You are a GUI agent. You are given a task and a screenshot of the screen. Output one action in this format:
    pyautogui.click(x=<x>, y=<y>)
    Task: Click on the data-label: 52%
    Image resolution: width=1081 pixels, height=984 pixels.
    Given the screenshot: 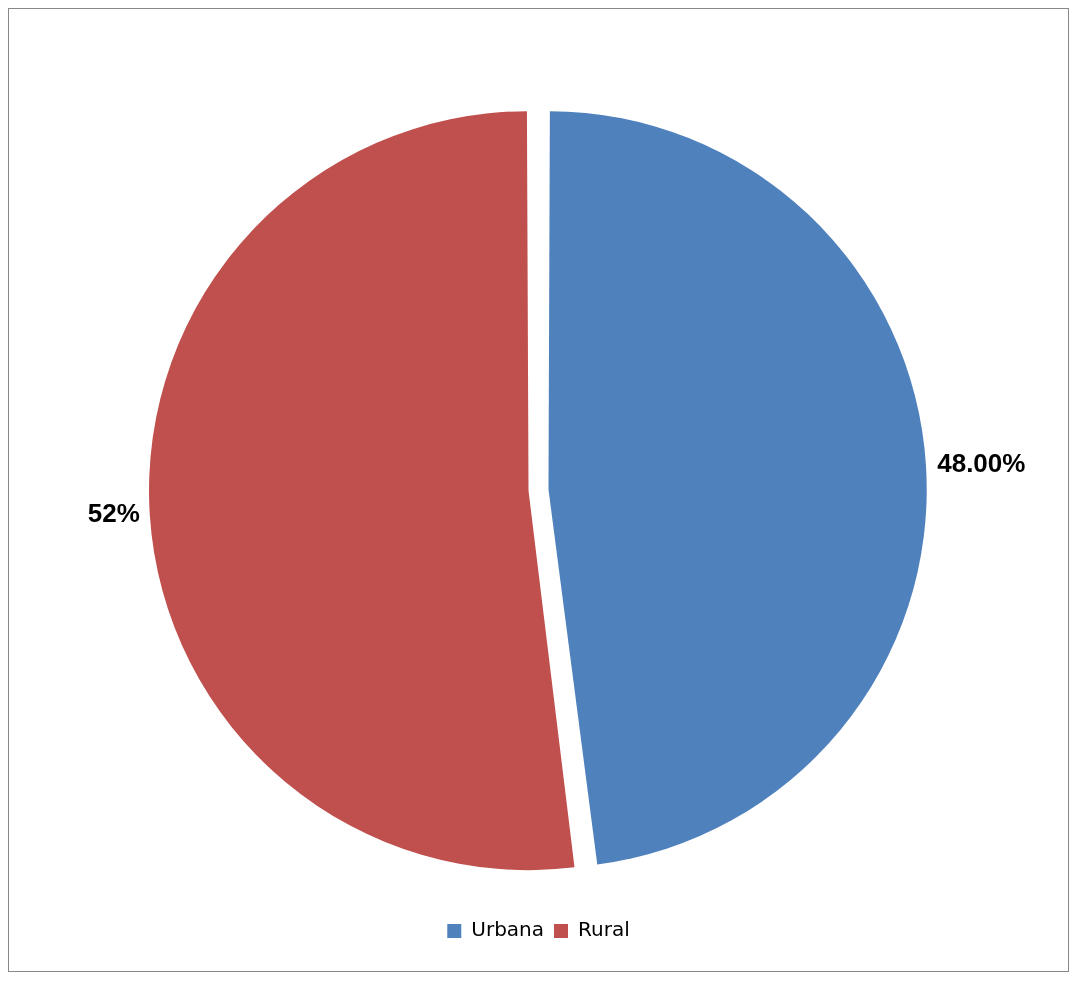 What is the action you would take?
    pyautogui.click(x=113, y=513)
    